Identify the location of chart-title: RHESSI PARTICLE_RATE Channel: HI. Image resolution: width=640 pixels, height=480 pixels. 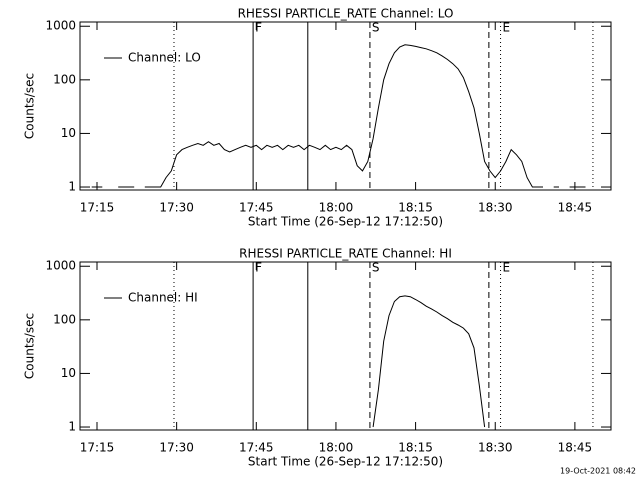
(345, 254).